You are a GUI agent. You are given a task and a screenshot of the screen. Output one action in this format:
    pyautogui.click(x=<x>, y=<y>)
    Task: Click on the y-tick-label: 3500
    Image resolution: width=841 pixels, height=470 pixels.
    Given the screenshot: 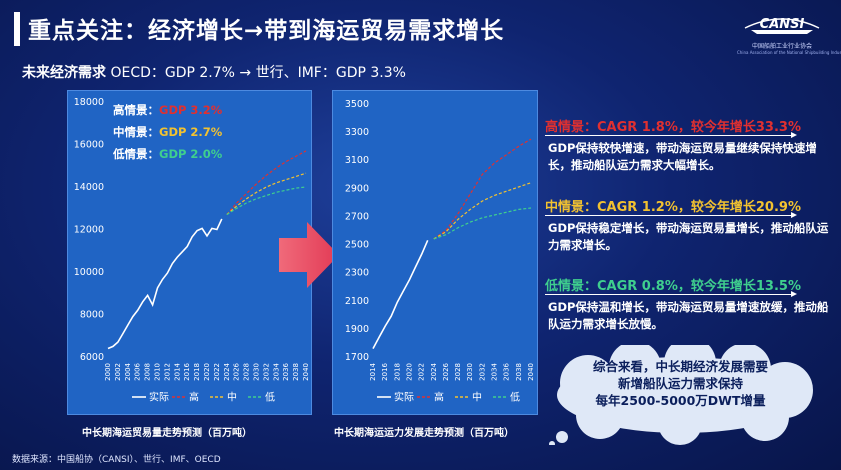 What is the action you would take?
    pyautogui.click(x=357, y=104)
    